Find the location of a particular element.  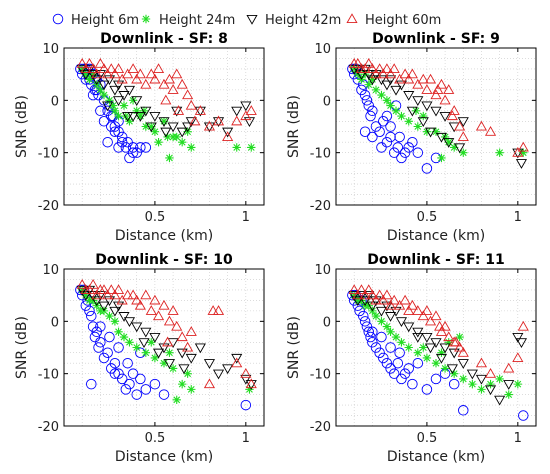

legend-label: Height 42m is located at coordinates (303, 20).